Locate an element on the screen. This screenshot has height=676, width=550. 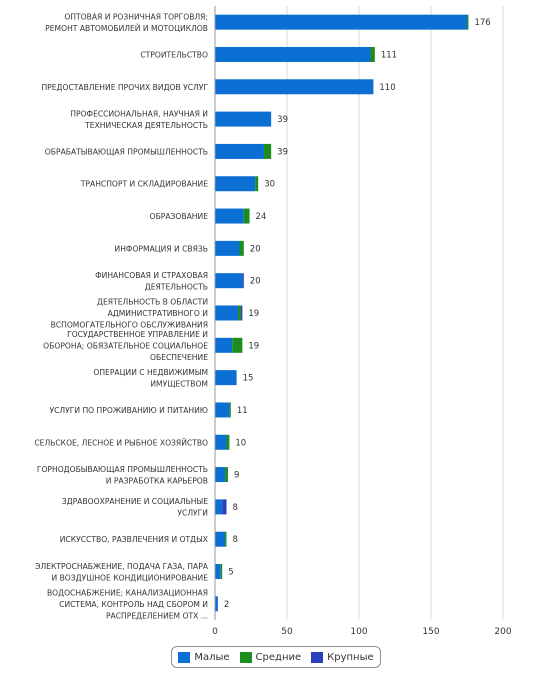
category-label: ТРАНСПОРТ И СКЛАДИРОВАНИЕ is located at coordinates (144, 184).